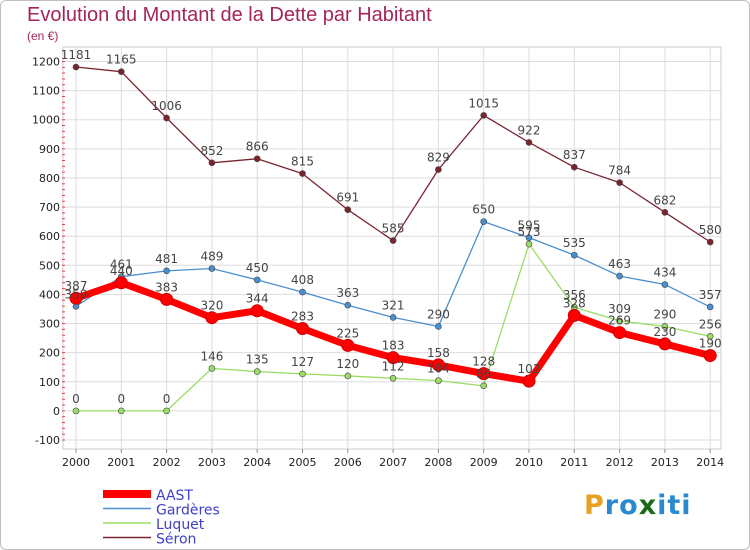 This screenshot has height=550, width=750. Describe the element at coordinates (347, 364) in the screenshot. I see `data-label: 120` at that location.